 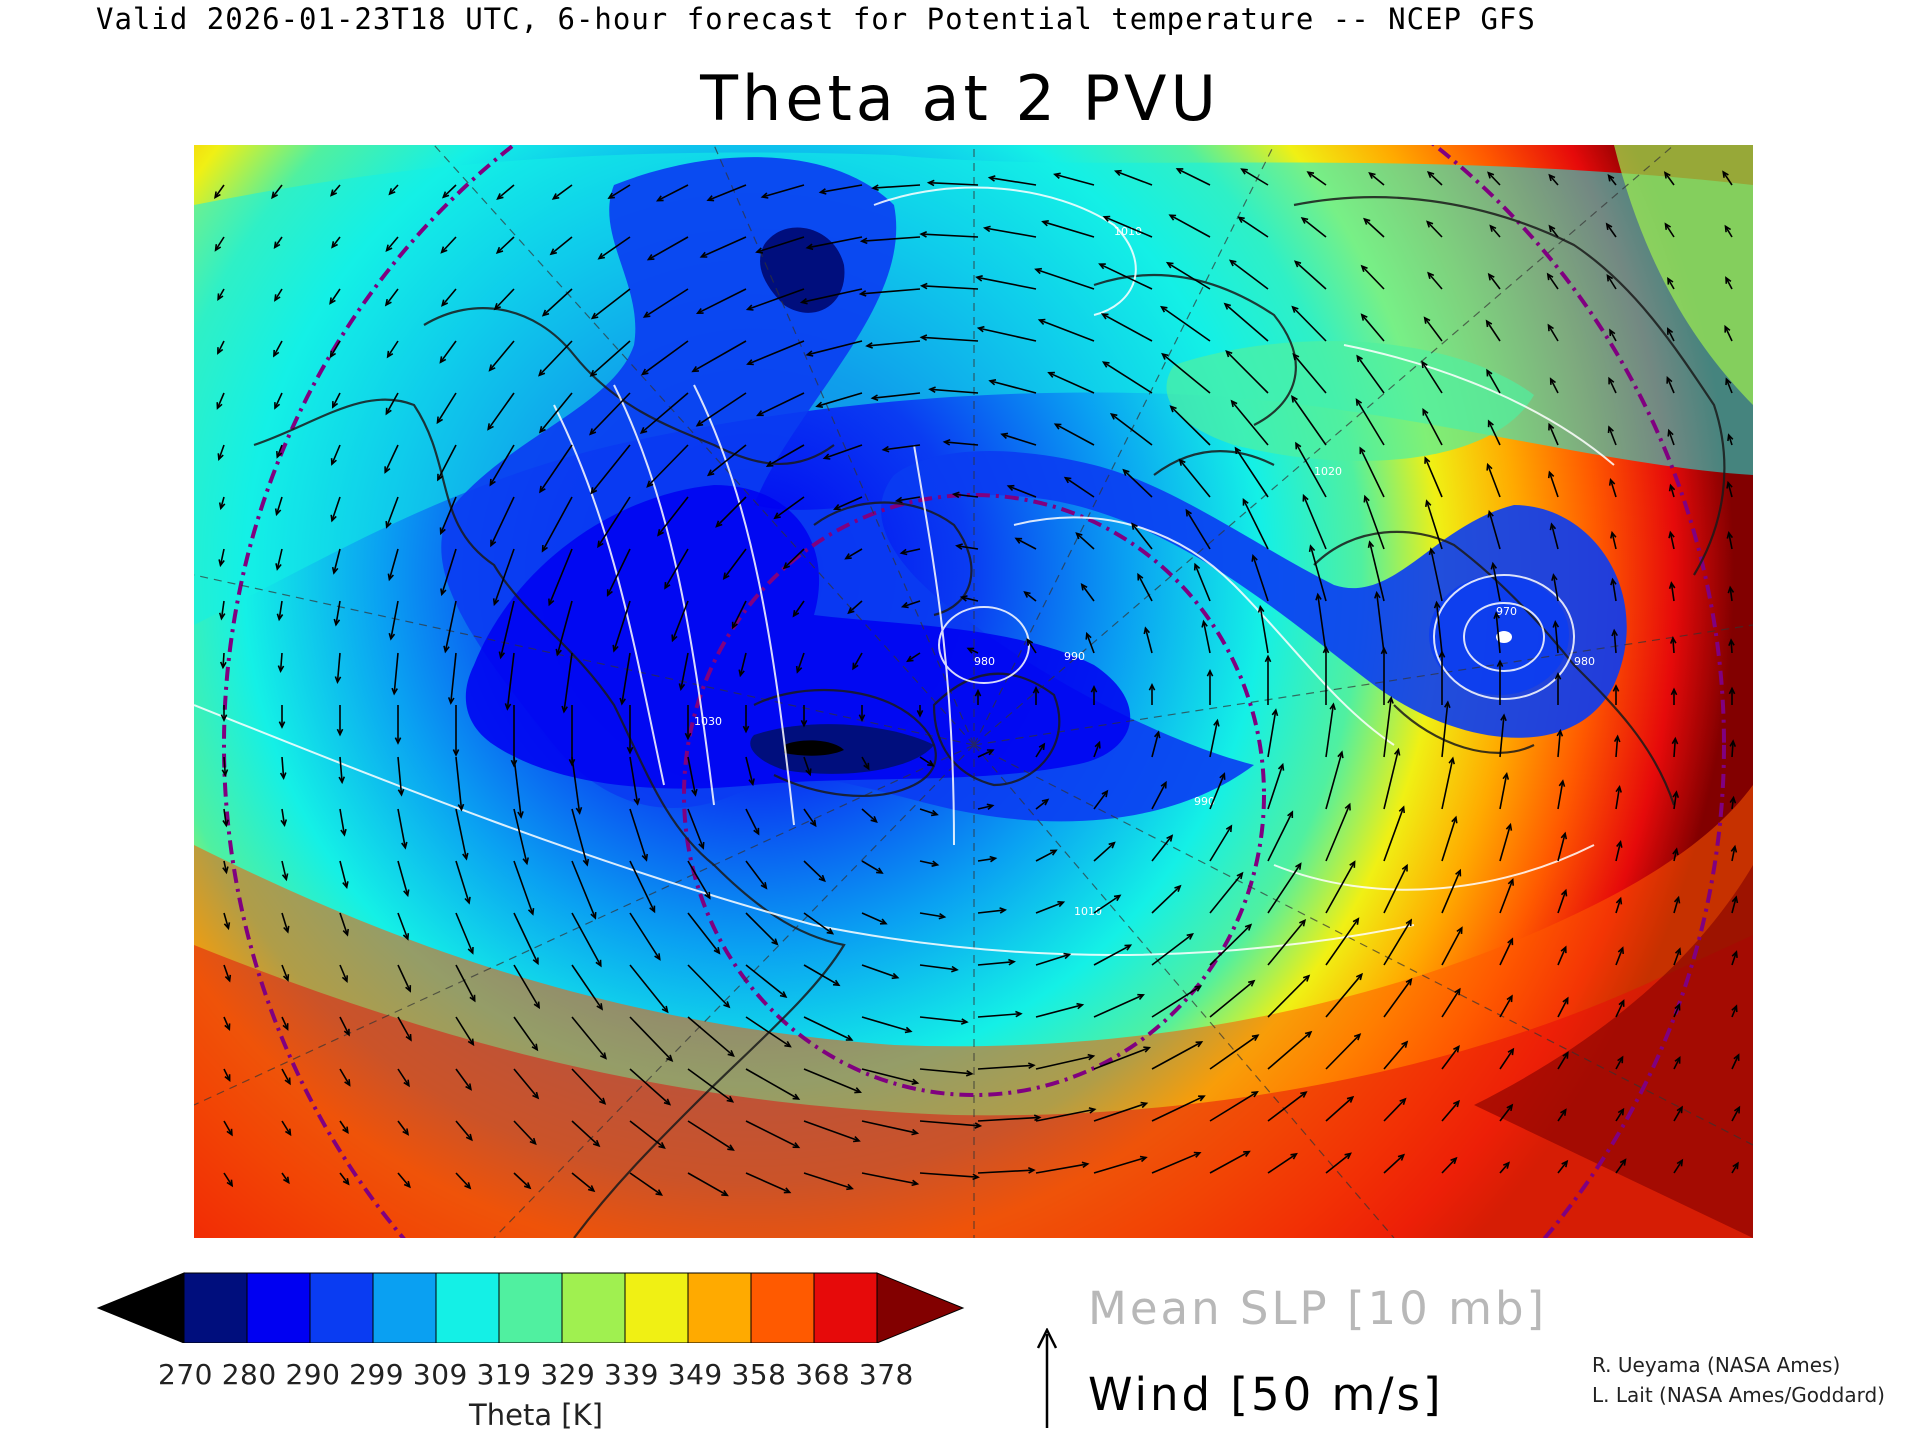 What do you see at coordinates (568, 1374) in the screenshot?
I see `colorbar-tick-label: 329` at bounding box center [568, 1374].